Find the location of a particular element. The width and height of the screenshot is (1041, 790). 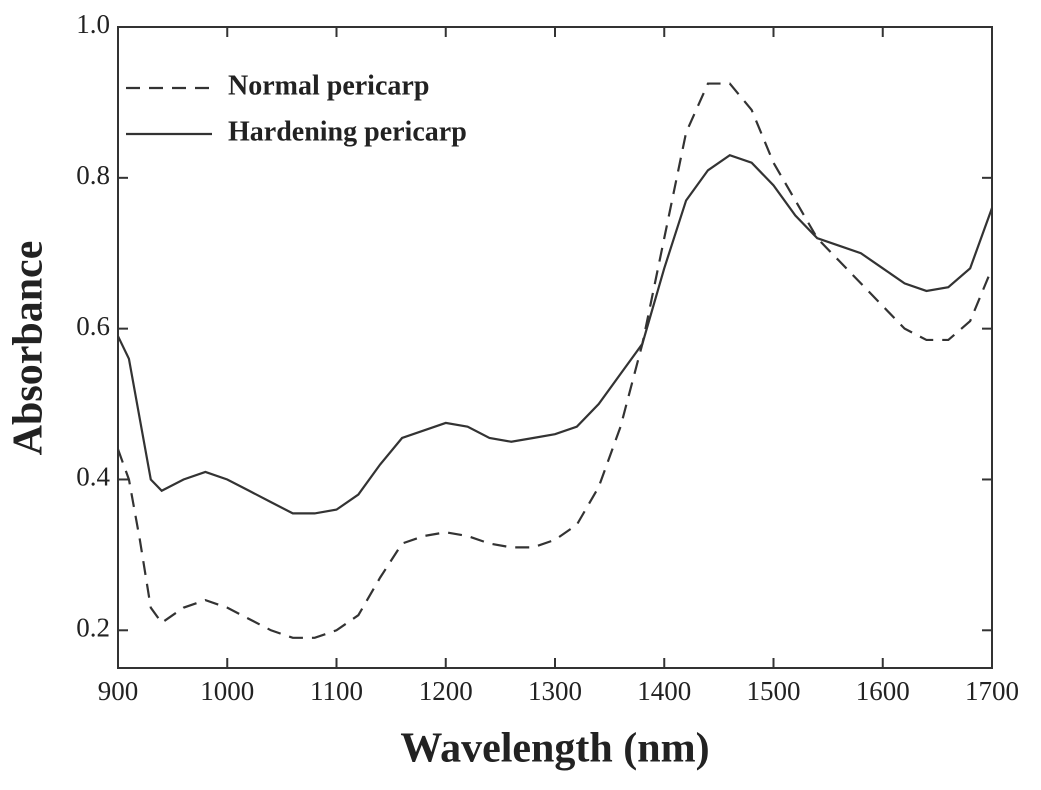

x-tick-label: 1700 is located at coordinates (992, 691).